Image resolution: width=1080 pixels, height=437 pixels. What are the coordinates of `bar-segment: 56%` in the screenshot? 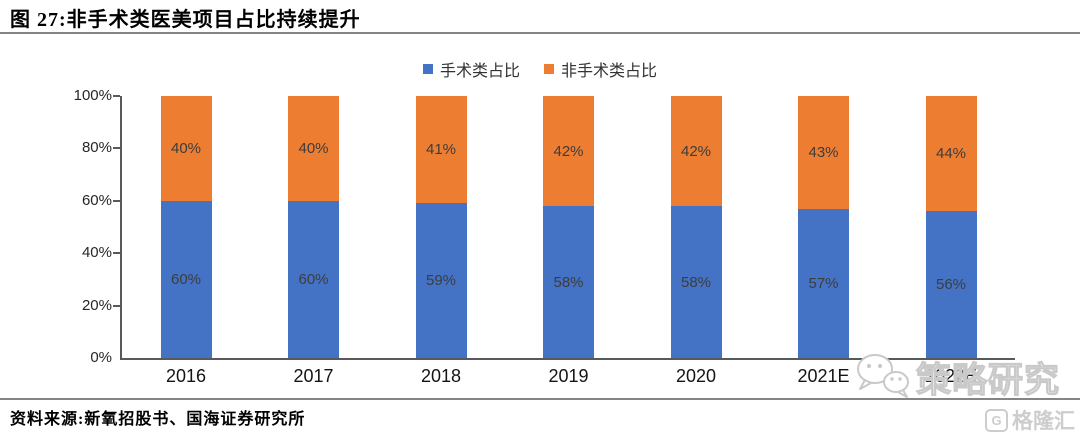 It's located at (951, 284).